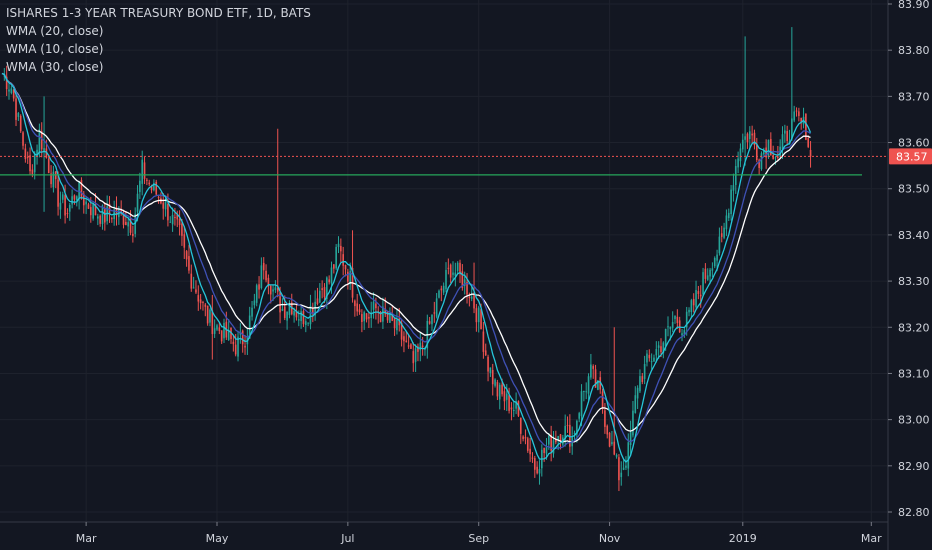 This screenshot has height=550, width=932. Describe the element at coordinates (914, 189) in the screenshot. I see `price-tick-label: 83.50` at that location.